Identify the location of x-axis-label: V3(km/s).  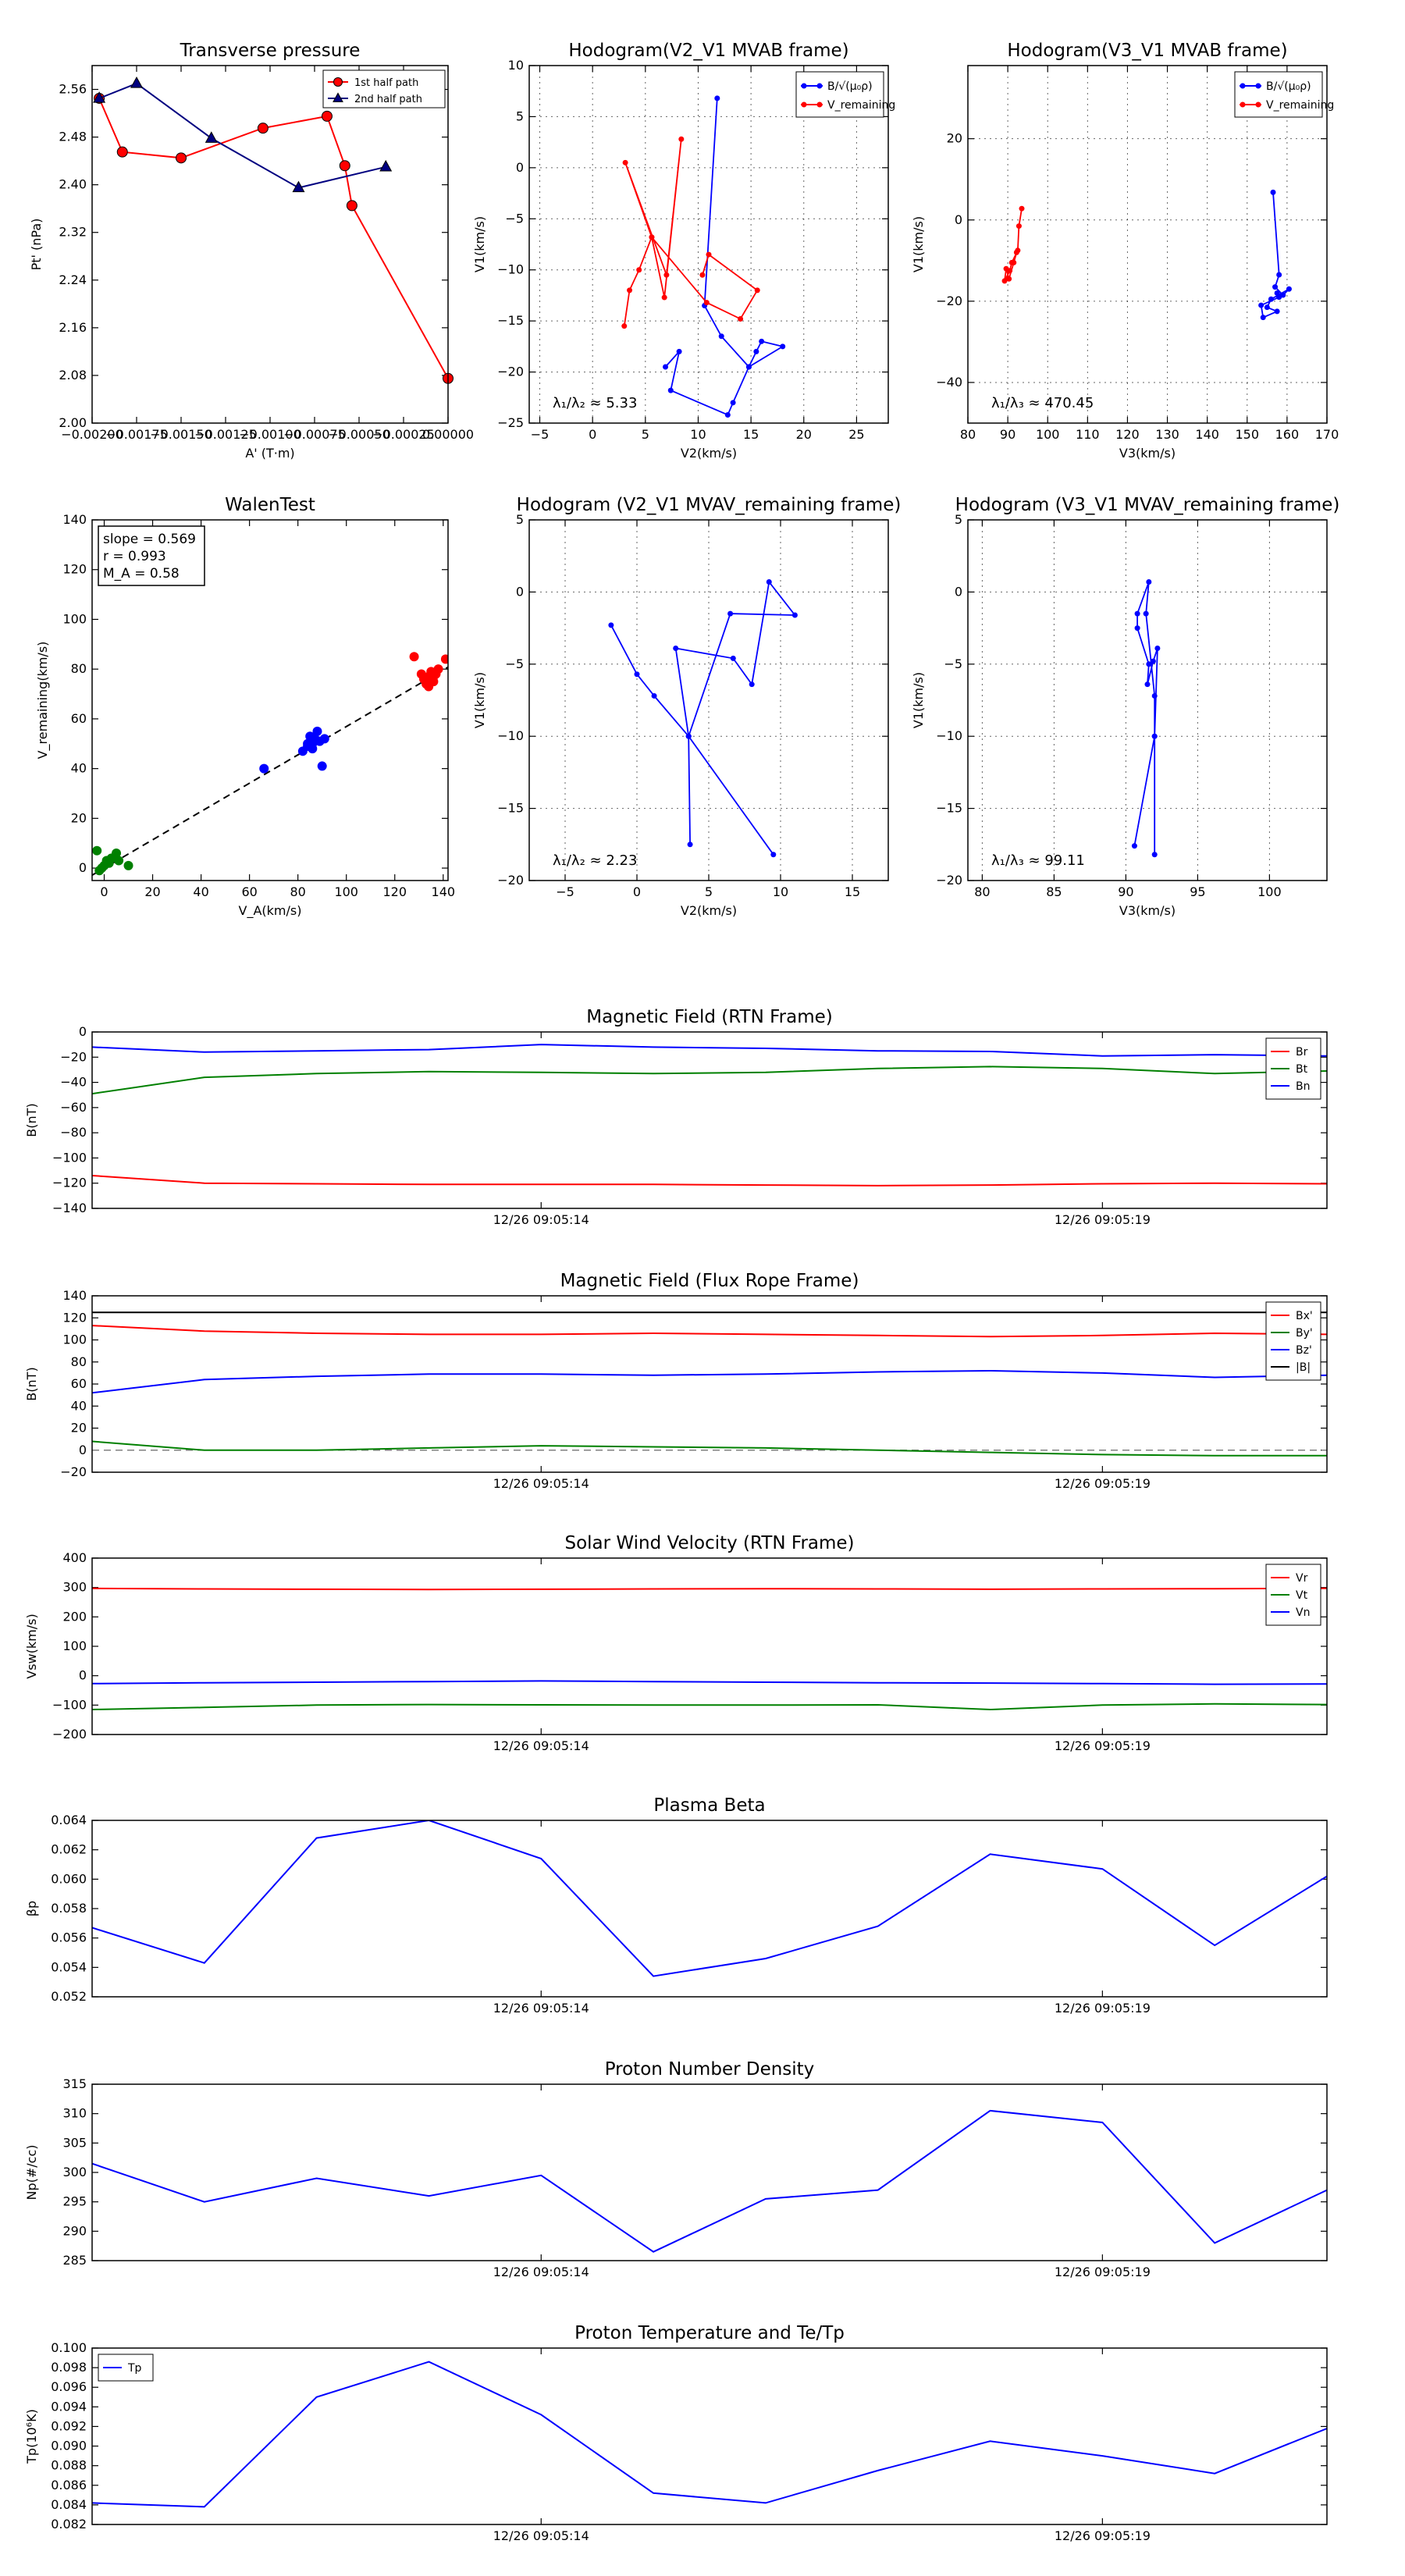
(1148, 454).